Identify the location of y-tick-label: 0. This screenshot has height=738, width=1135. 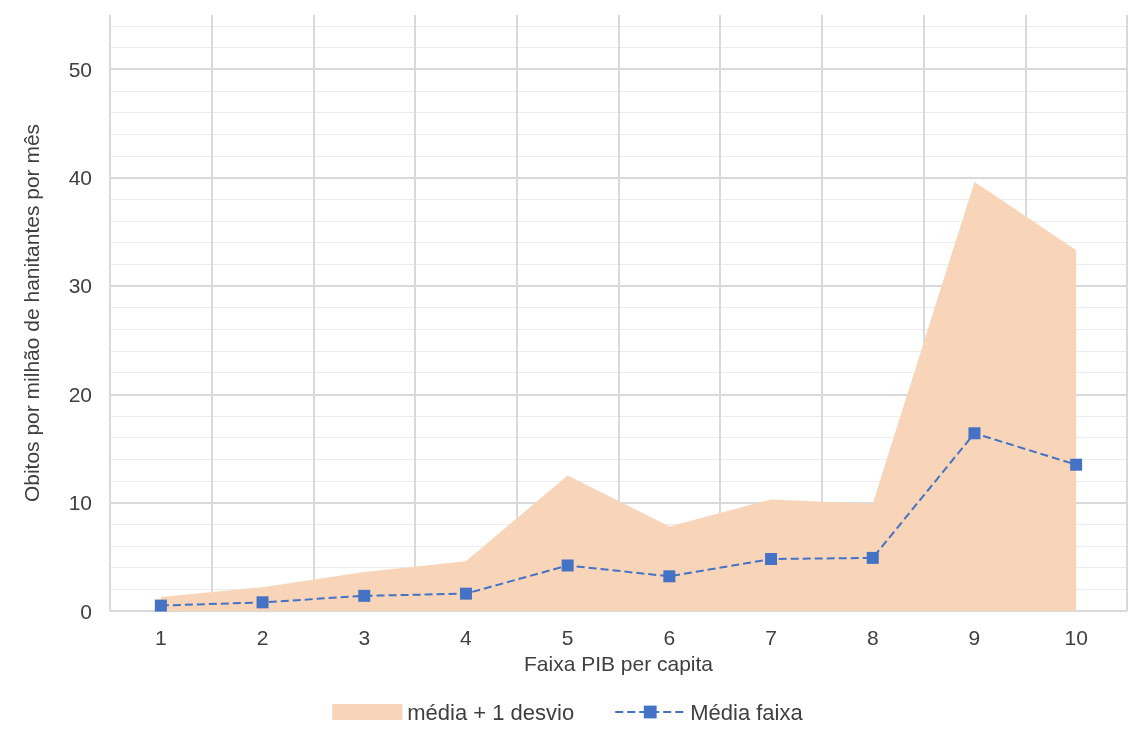
(86, 611).